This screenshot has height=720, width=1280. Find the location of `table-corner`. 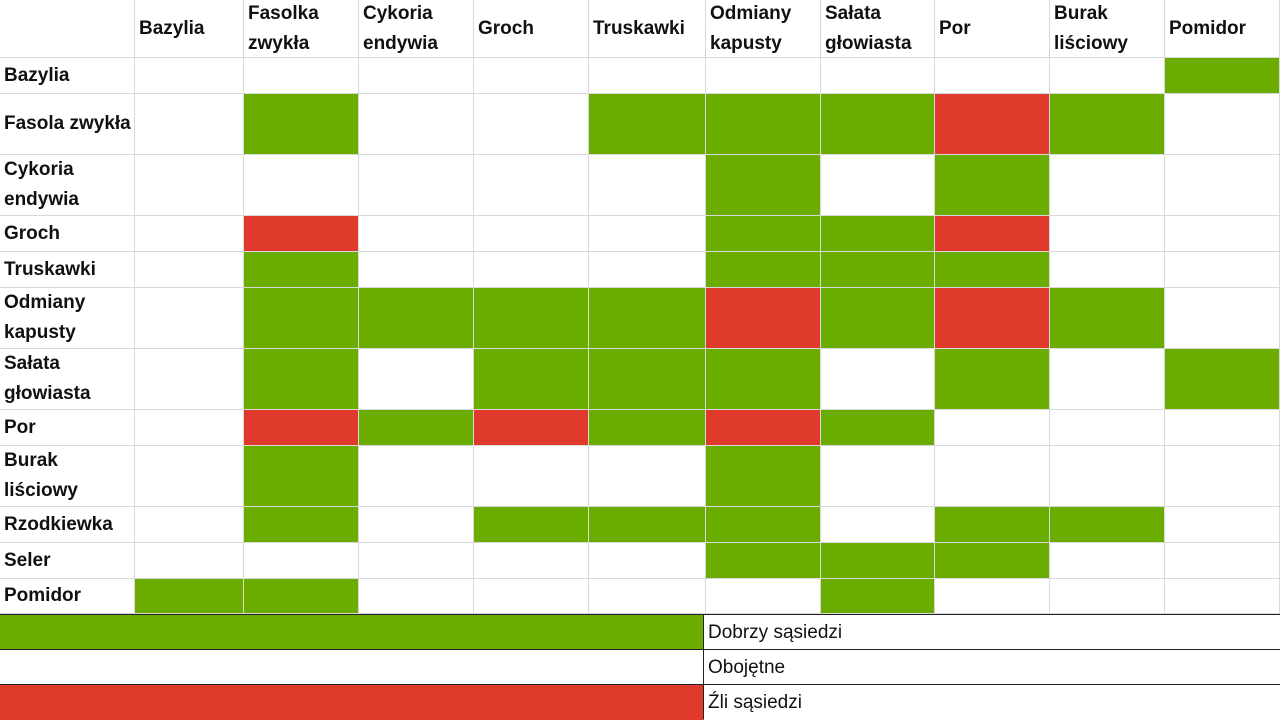

table-corner is located at coordinates (67, 29).